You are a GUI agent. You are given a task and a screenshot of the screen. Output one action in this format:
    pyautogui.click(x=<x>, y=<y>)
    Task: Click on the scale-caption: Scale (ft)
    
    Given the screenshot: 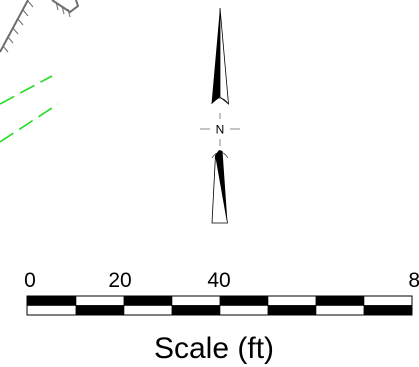 What is the action you would take?
    pyautogui.click(x=214, y=348)
    